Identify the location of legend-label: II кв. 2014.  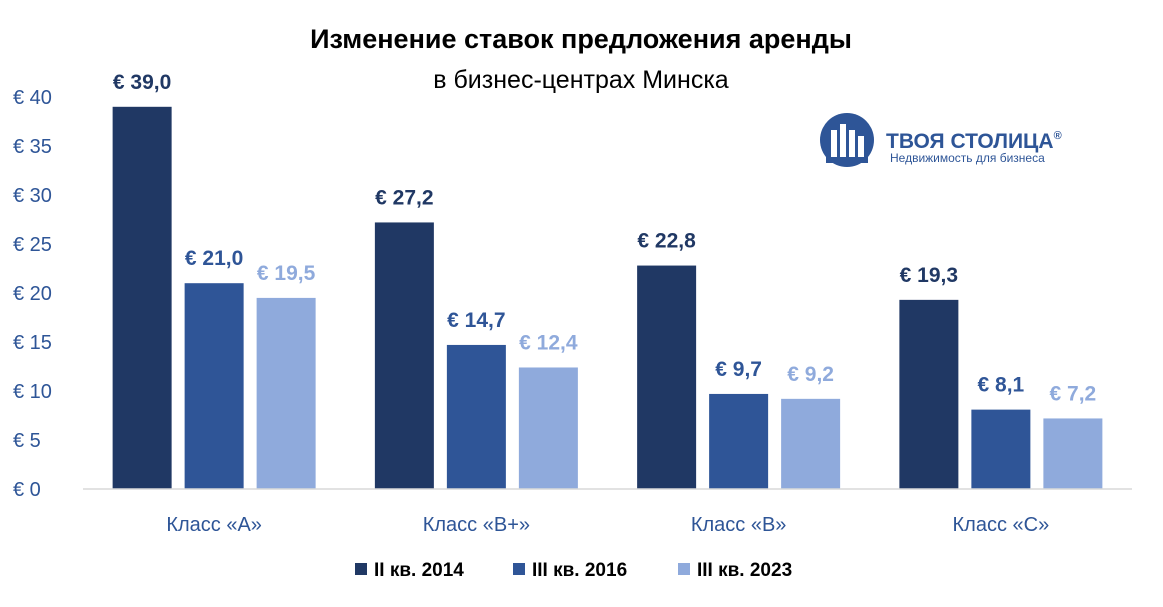
(419, 570).